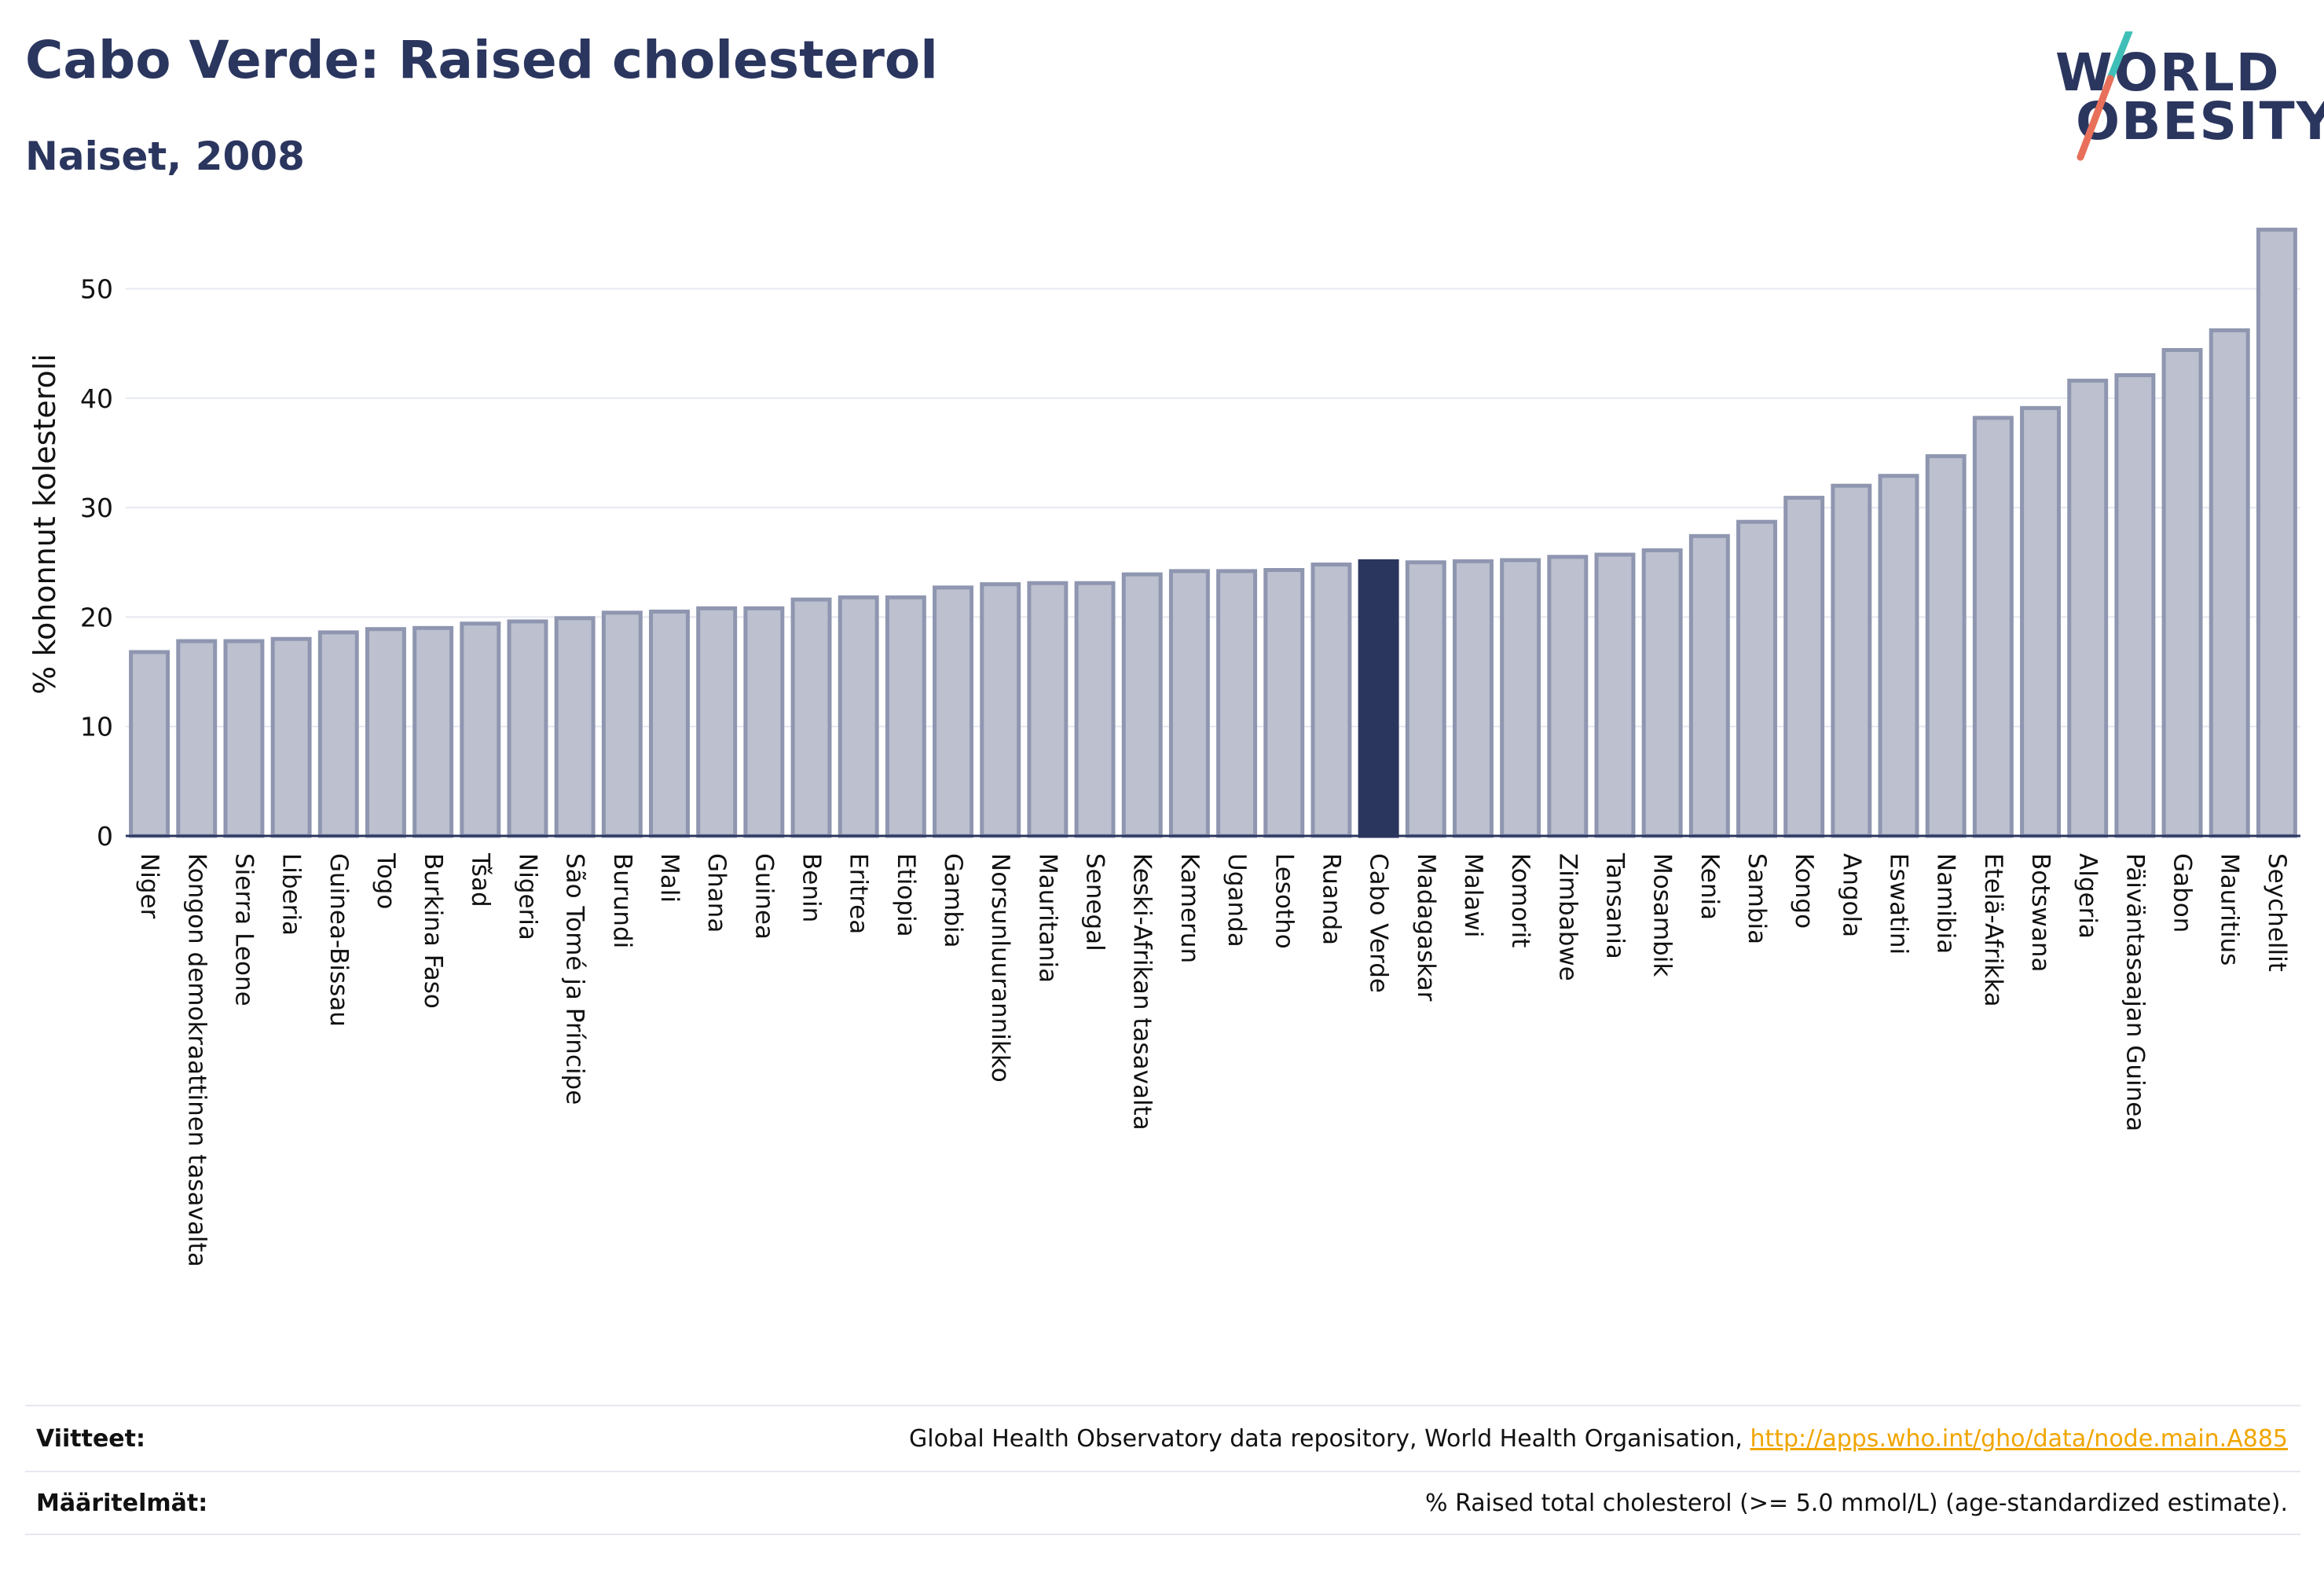 The image size is (2324, 1576). Describe the element at coordinates (1473, 895) in the screenshot. I see `x-tick-label: Malawi` at that location.